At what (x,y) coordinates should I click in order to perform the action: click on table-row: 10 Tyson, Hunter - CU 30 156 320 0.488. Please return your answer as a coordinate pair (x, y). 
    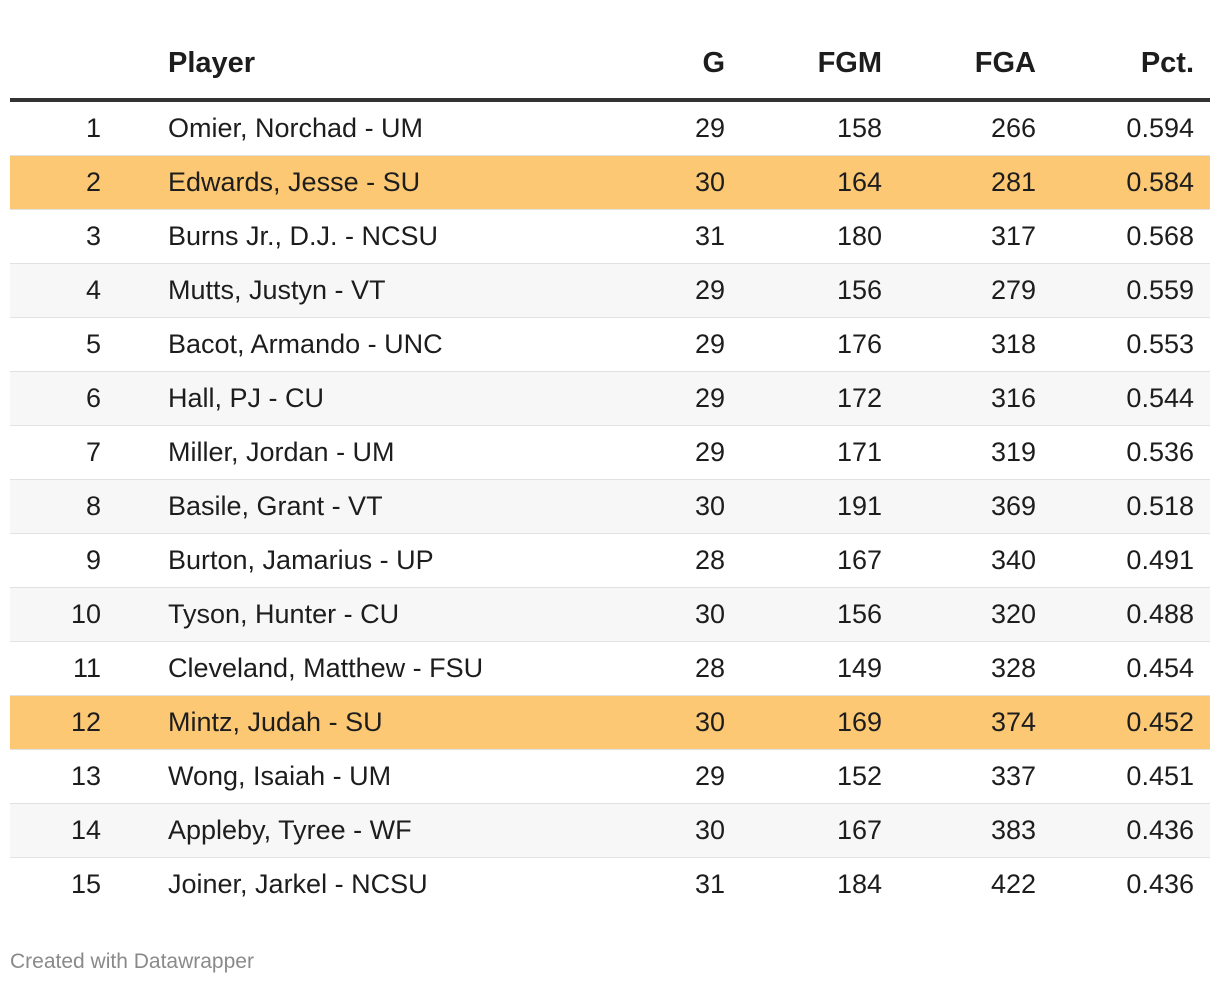
    Looking at the image, I should click on (610, 614).